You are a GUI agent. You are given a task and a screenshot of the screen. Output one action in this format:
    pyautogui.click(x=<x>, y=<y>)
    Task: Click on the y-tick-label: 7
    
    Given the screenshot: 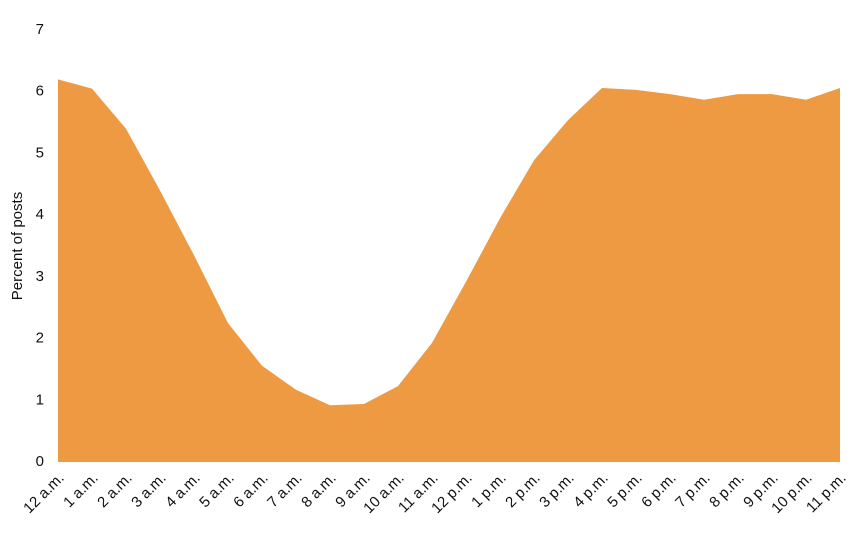 What is the action you would take?
    pyautogui.click(x=40, y=29)
    